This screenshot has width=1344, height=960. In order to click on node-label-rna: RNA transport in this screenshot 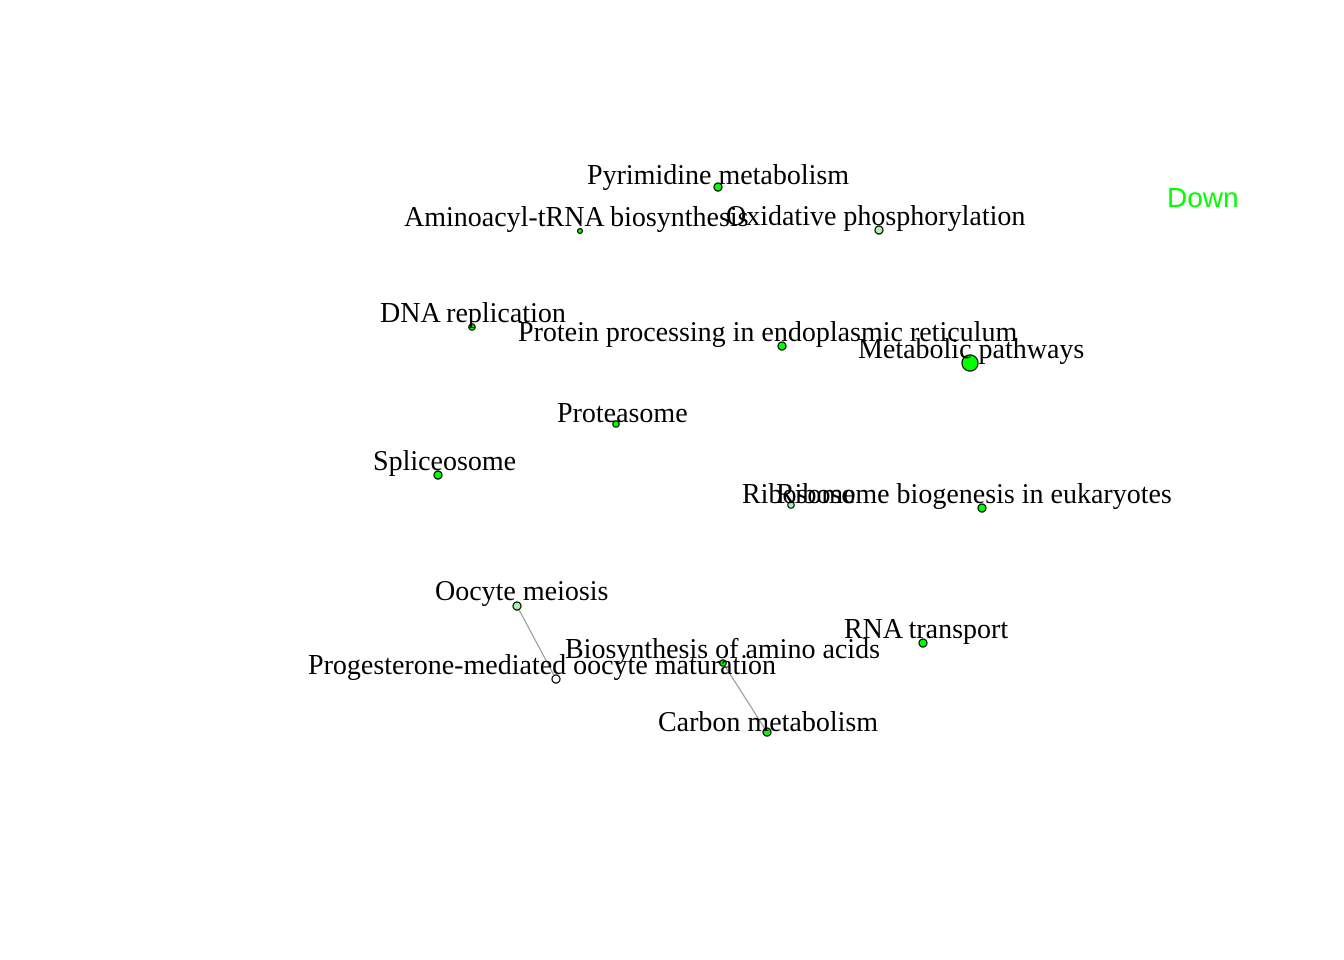, I will do `click(926, 629)`.